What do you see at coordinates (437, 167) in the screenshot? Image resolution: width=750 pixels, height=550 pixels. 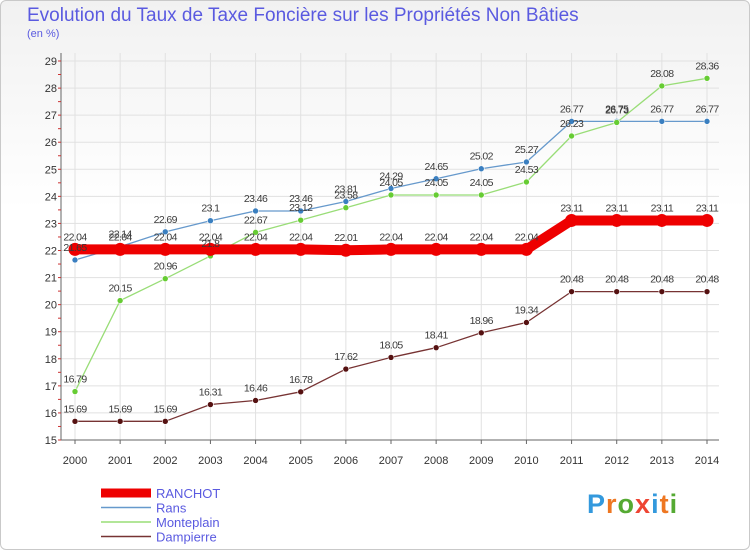 I see `data-label-rans: 24.65` at bounding box center [437, 167].